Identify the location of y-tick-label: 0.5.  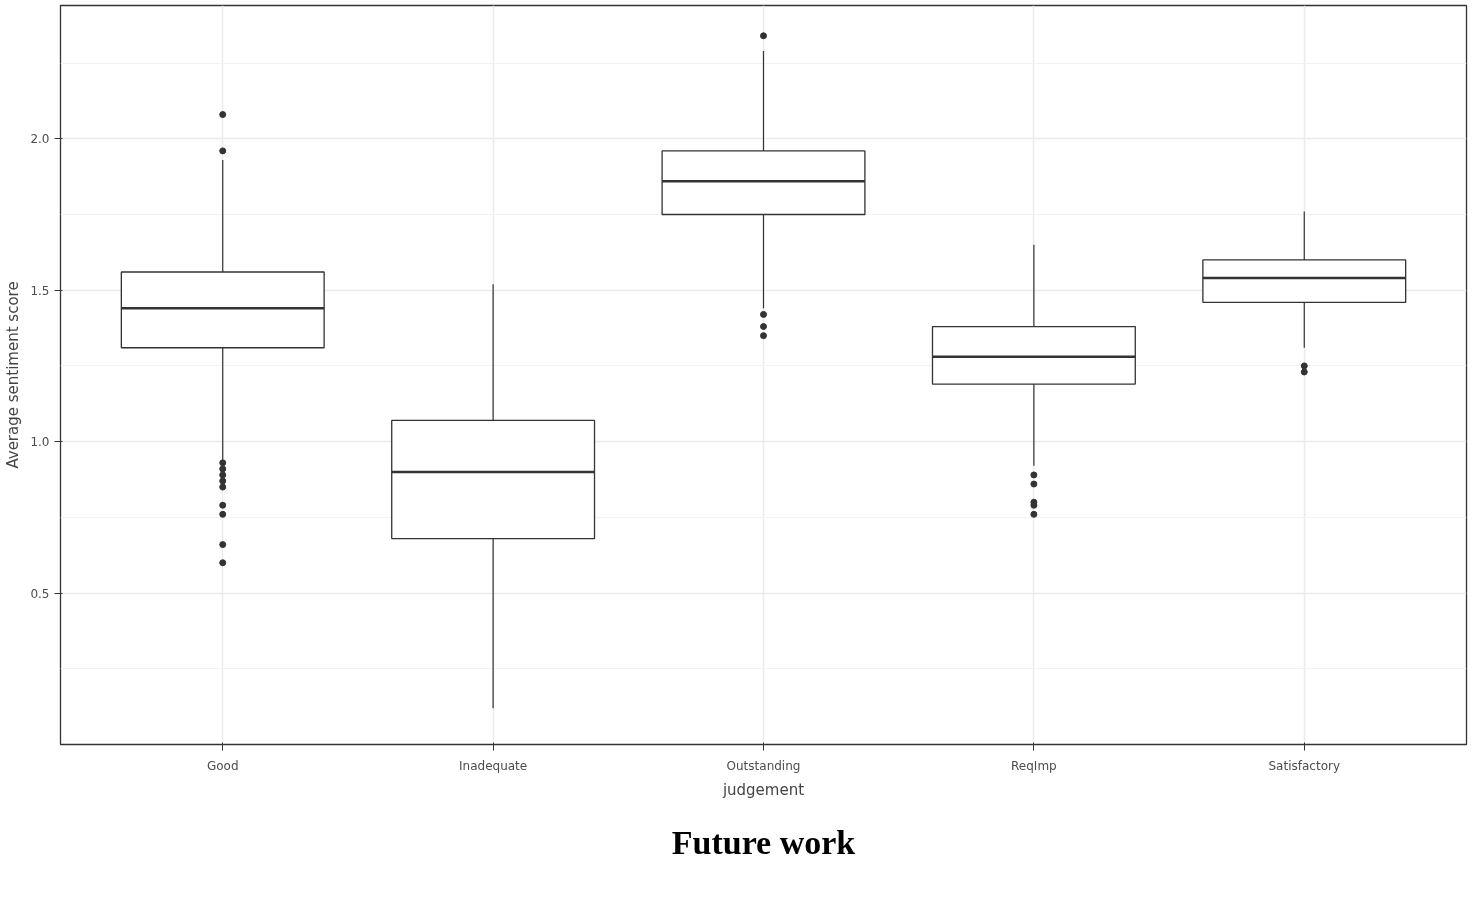
(40, 593).